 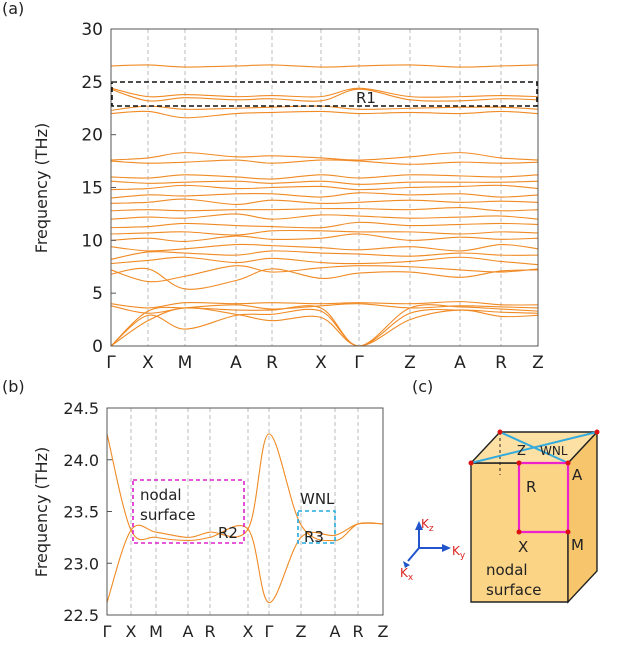 I want to click on r1-box, so click(x=324, y=94).